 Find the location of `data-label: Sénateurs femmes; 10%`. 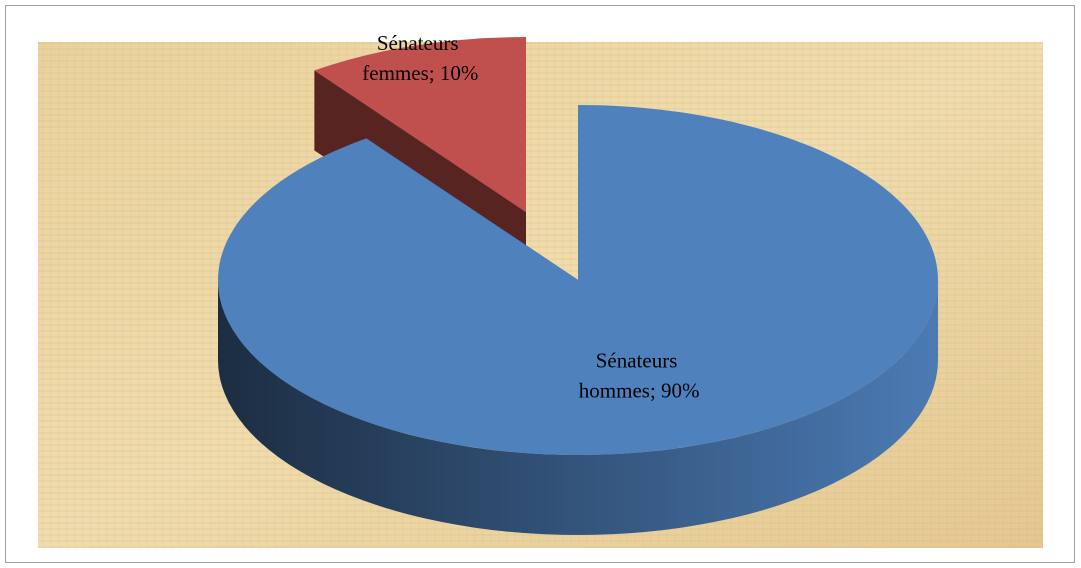

data-label: Sénateurs femmes; 10% is located at coordinates (420, 58).